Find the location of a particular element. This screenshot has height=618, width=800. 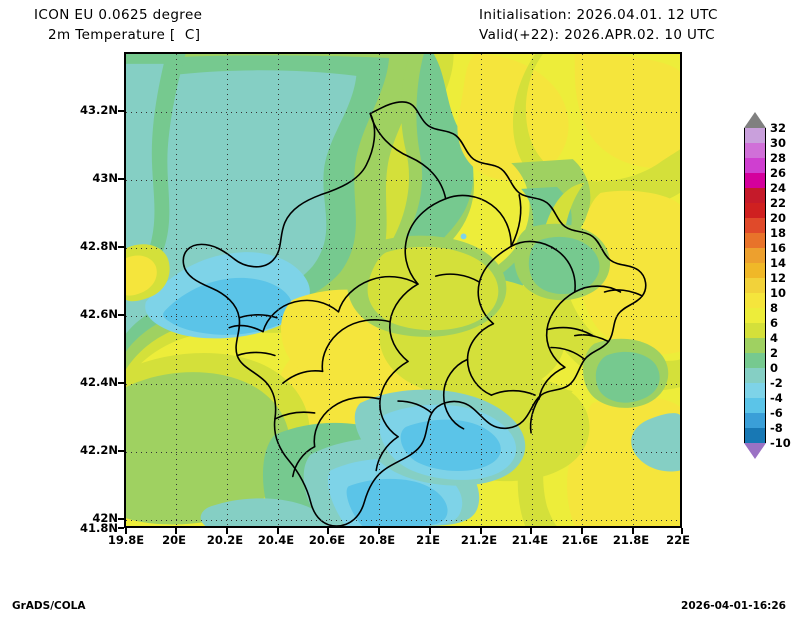

x-axis-tick-label: 19.8E is located at coordinates (126, 540).